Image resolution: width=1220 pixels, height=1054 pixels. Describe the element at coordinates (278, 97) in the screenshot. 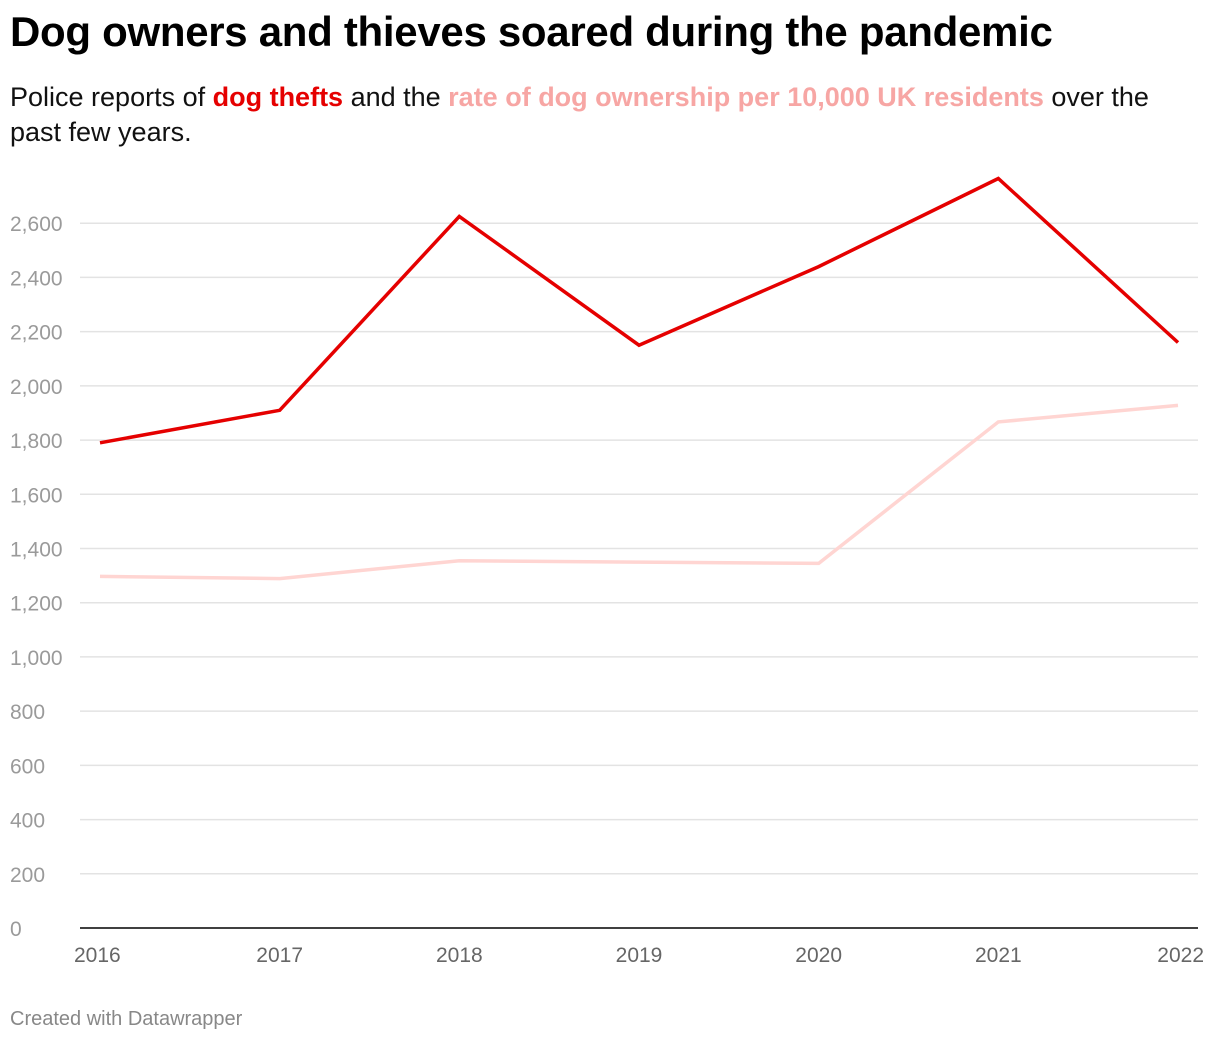

I see `subtitle-highlight-thefts: dog thefts` at that location.